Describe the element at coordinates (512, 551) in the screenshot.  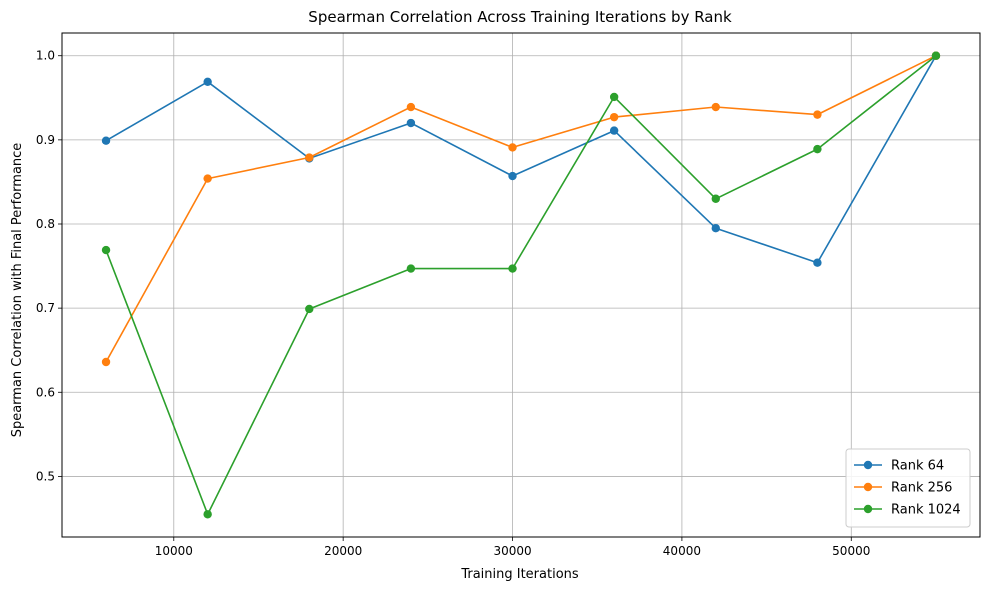
I see `x-tick-label: 30000` at that location.